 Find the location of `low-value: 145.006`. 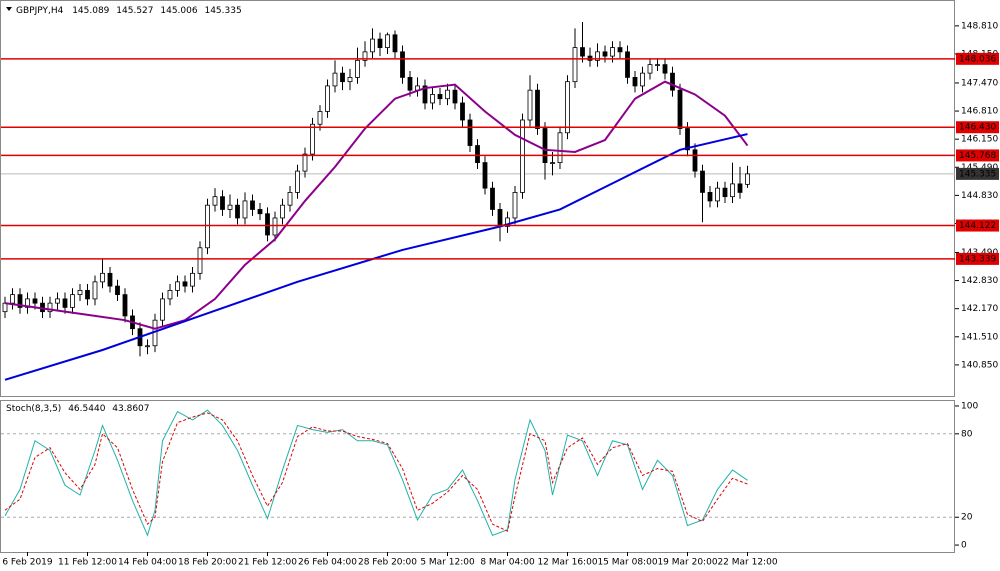

low-value: 145.006 is located at coordinates (178, 11).